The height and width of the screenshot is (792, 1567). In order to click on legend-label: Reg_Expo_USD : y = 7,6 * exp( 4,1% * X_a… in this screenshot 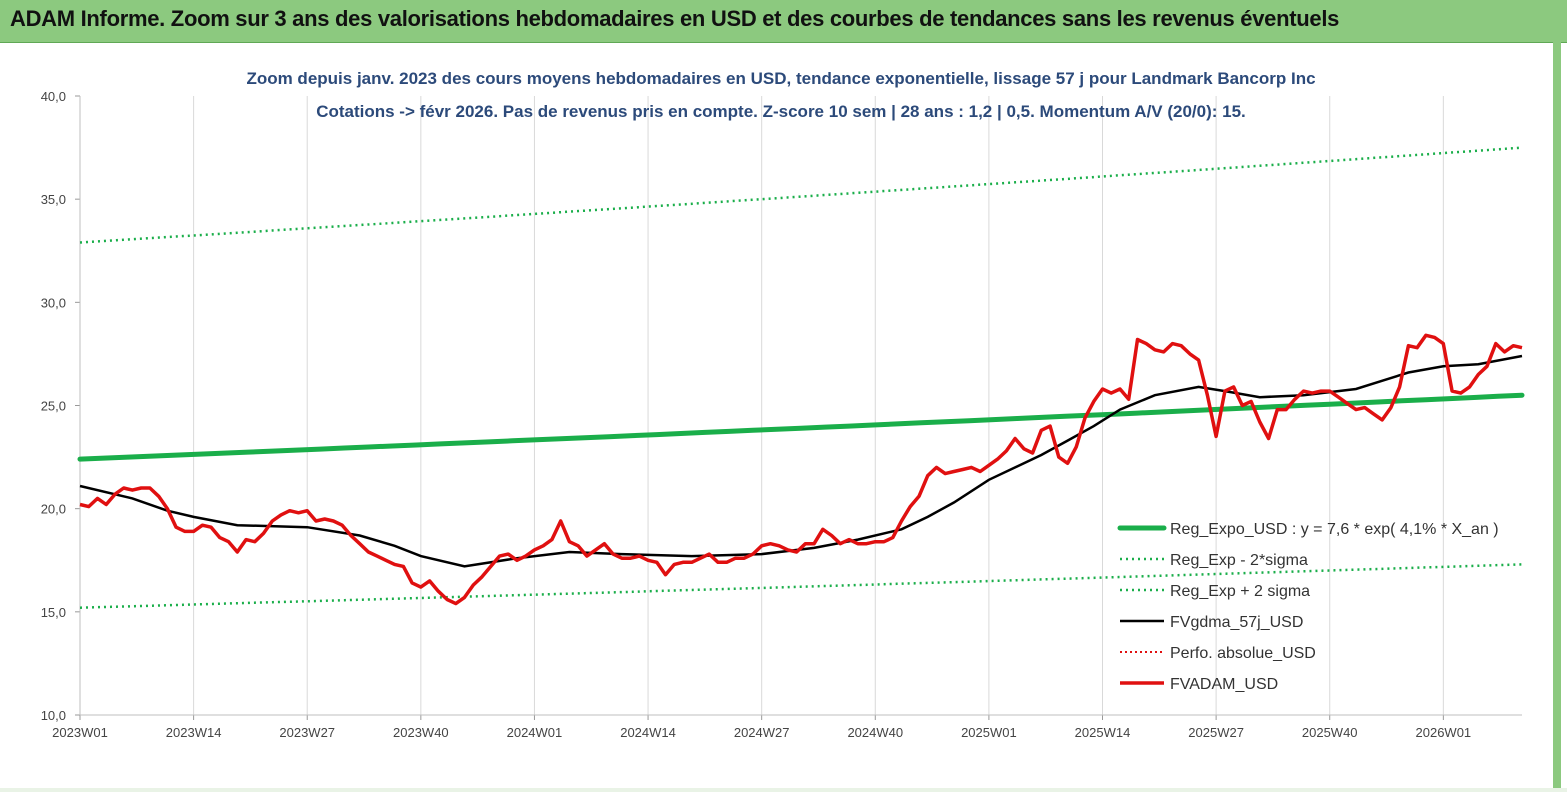, I will do `click(1334, 529)`.